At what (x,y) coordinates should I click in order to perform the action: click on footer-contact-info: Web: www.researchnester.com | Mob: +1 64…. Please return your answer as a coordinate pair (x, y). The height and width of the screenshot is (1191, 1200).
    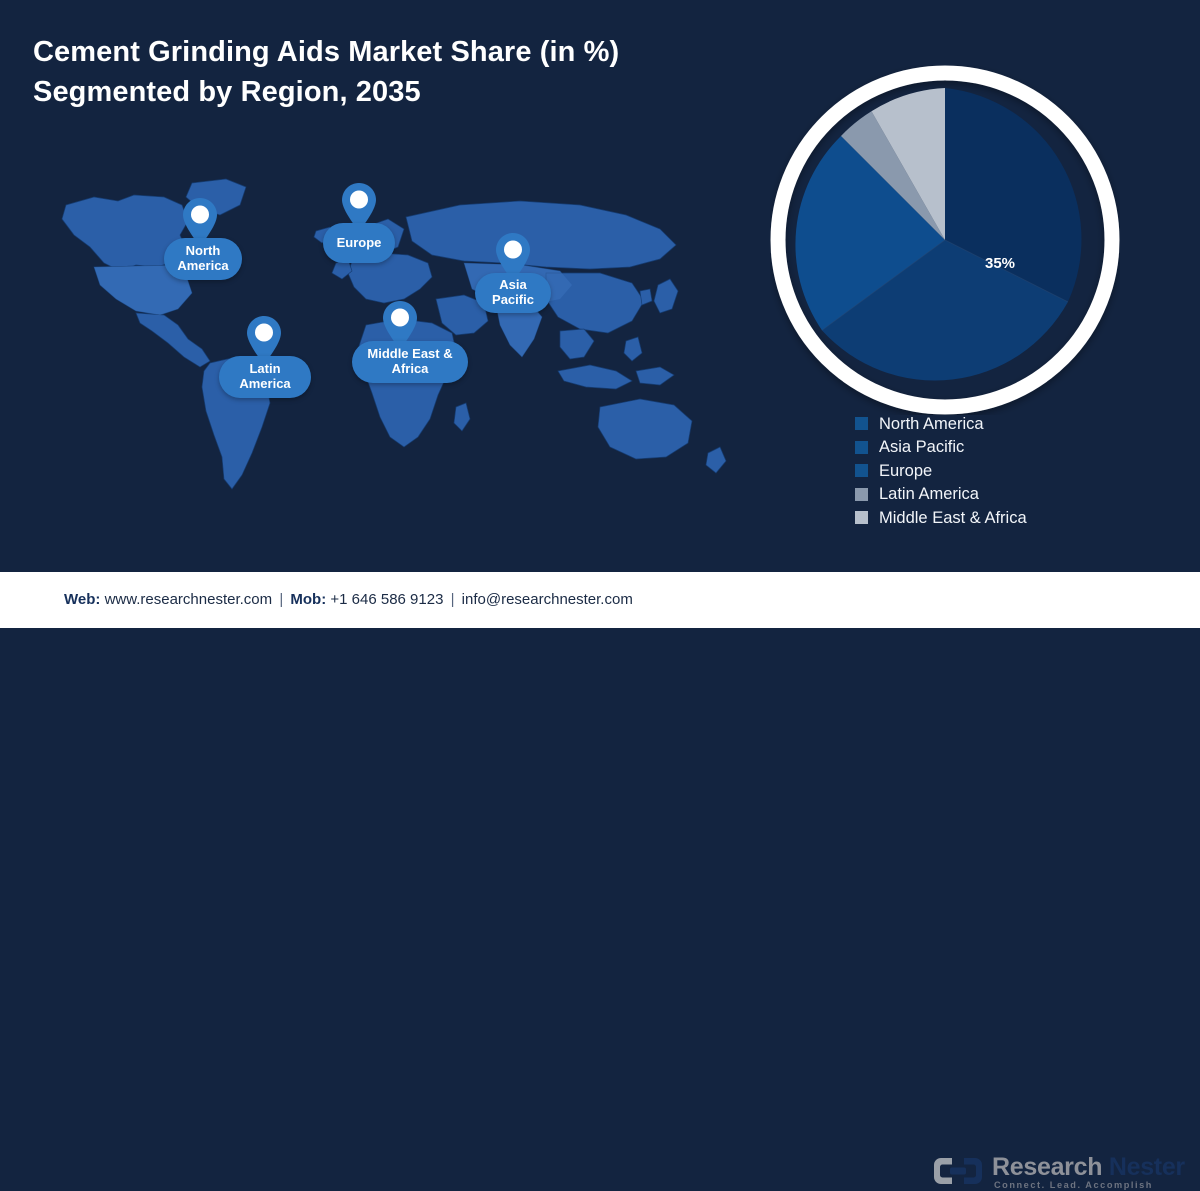
    Looking at the image, I should click on (348, 599).